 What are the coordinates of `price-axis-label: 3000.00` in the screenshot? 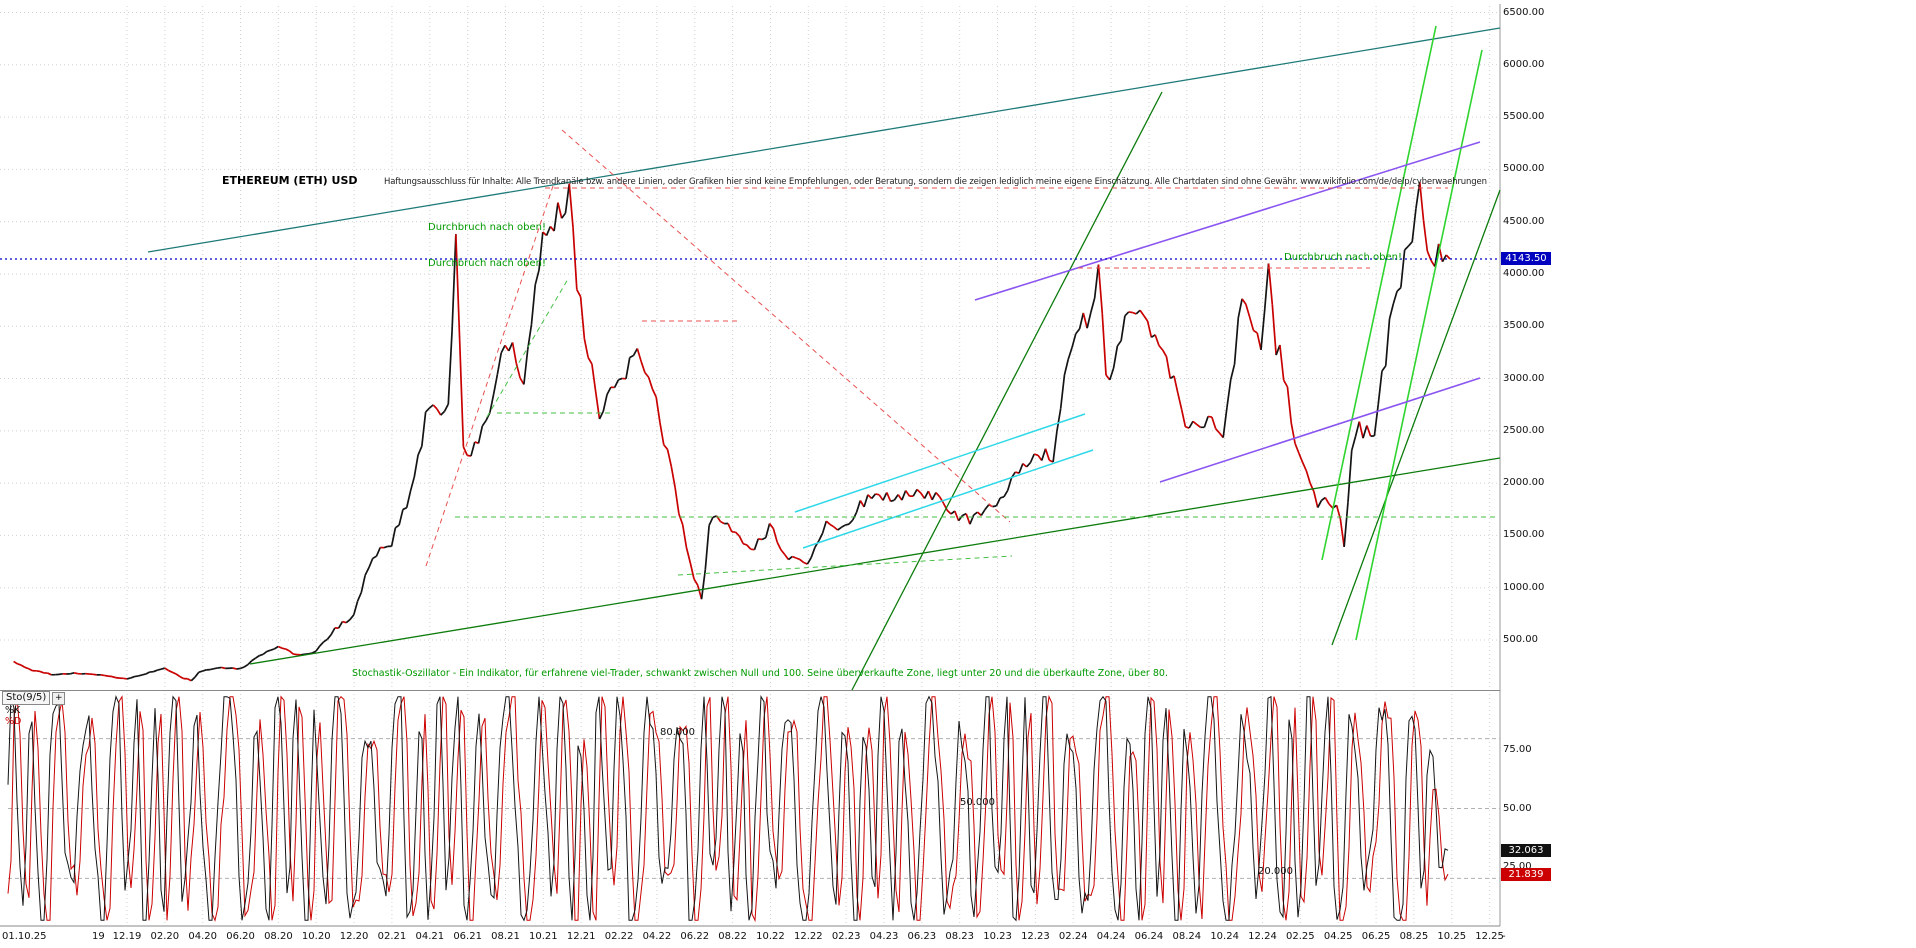 It's located at (1524, 378).